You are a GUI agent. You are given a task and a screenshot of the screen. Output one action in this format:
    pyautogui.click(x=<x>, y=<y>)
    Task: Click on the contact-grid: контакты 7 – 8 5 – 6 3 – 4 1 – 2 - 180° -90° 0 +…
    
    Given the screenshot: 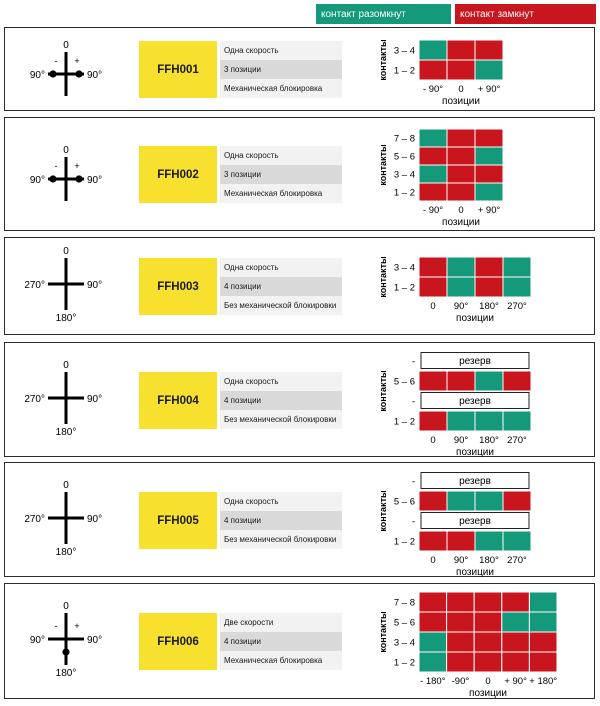 What is the action you would take?
    pyautogui.click(x=468, y=645)
    